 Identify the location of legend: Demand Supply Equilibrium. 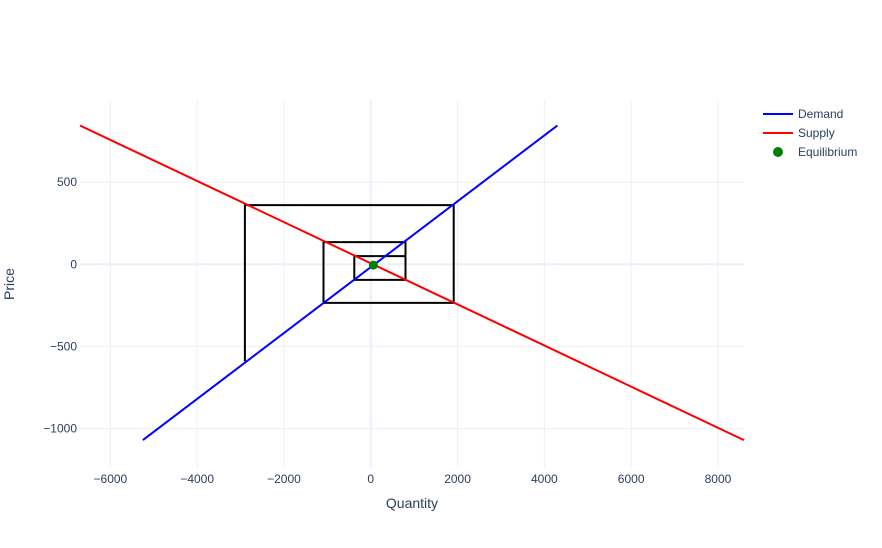
(810, 133).